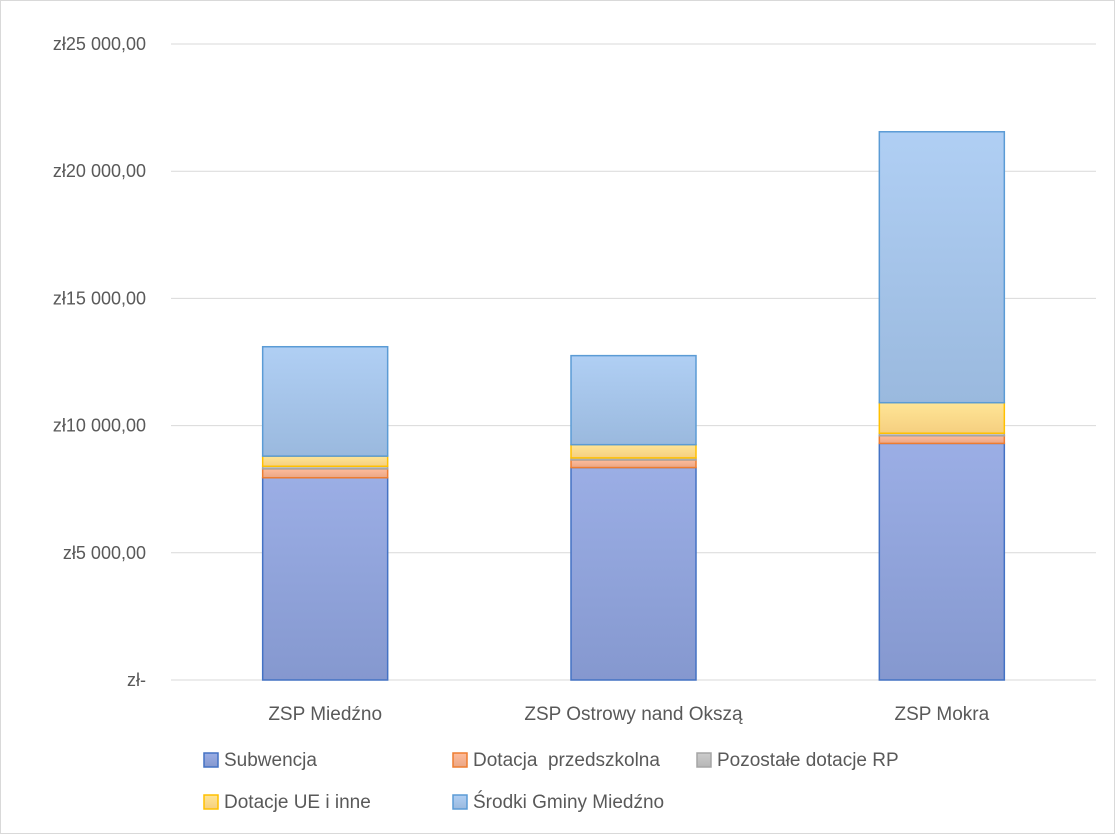  Describe the element at coordinates (99, 298) in the screenshot. I see `y-tick-label: zł15 000,00` at that location.